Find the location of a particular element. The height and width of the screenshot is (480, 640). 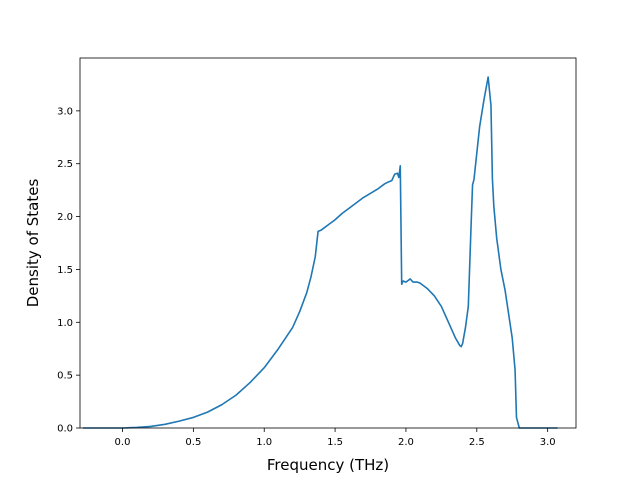

y-tick-label: 2.5 is located at coordinates (65, 164).